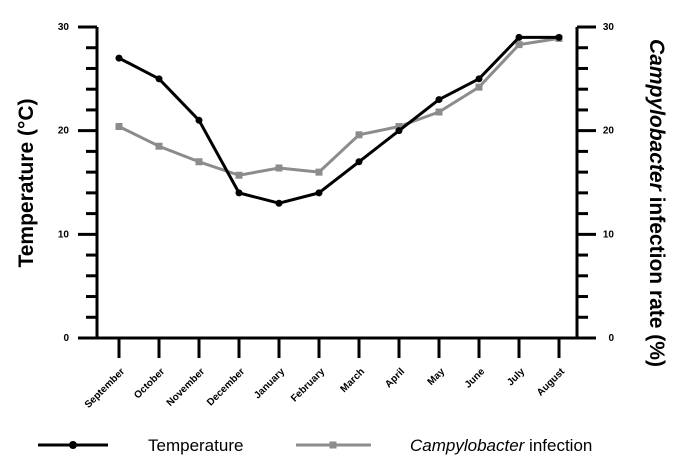 This screenshot has width=683, height=460. I want to click on x-tick-label: November, so click(186, 387).